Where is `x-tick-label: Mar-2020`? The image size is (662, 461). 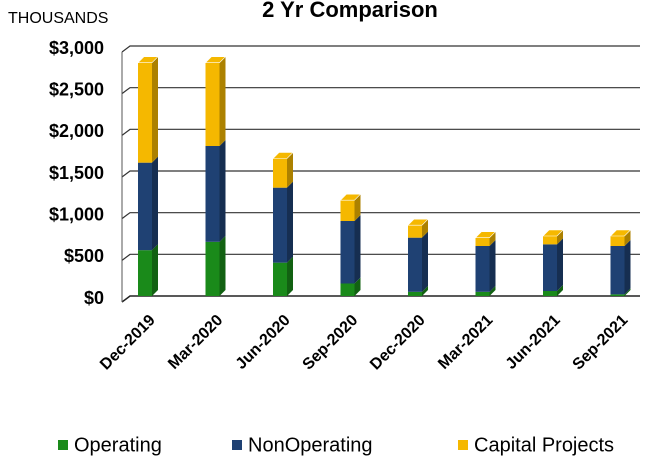
x-tick-label: Mar-2020 is located at coordinates (195, 342).